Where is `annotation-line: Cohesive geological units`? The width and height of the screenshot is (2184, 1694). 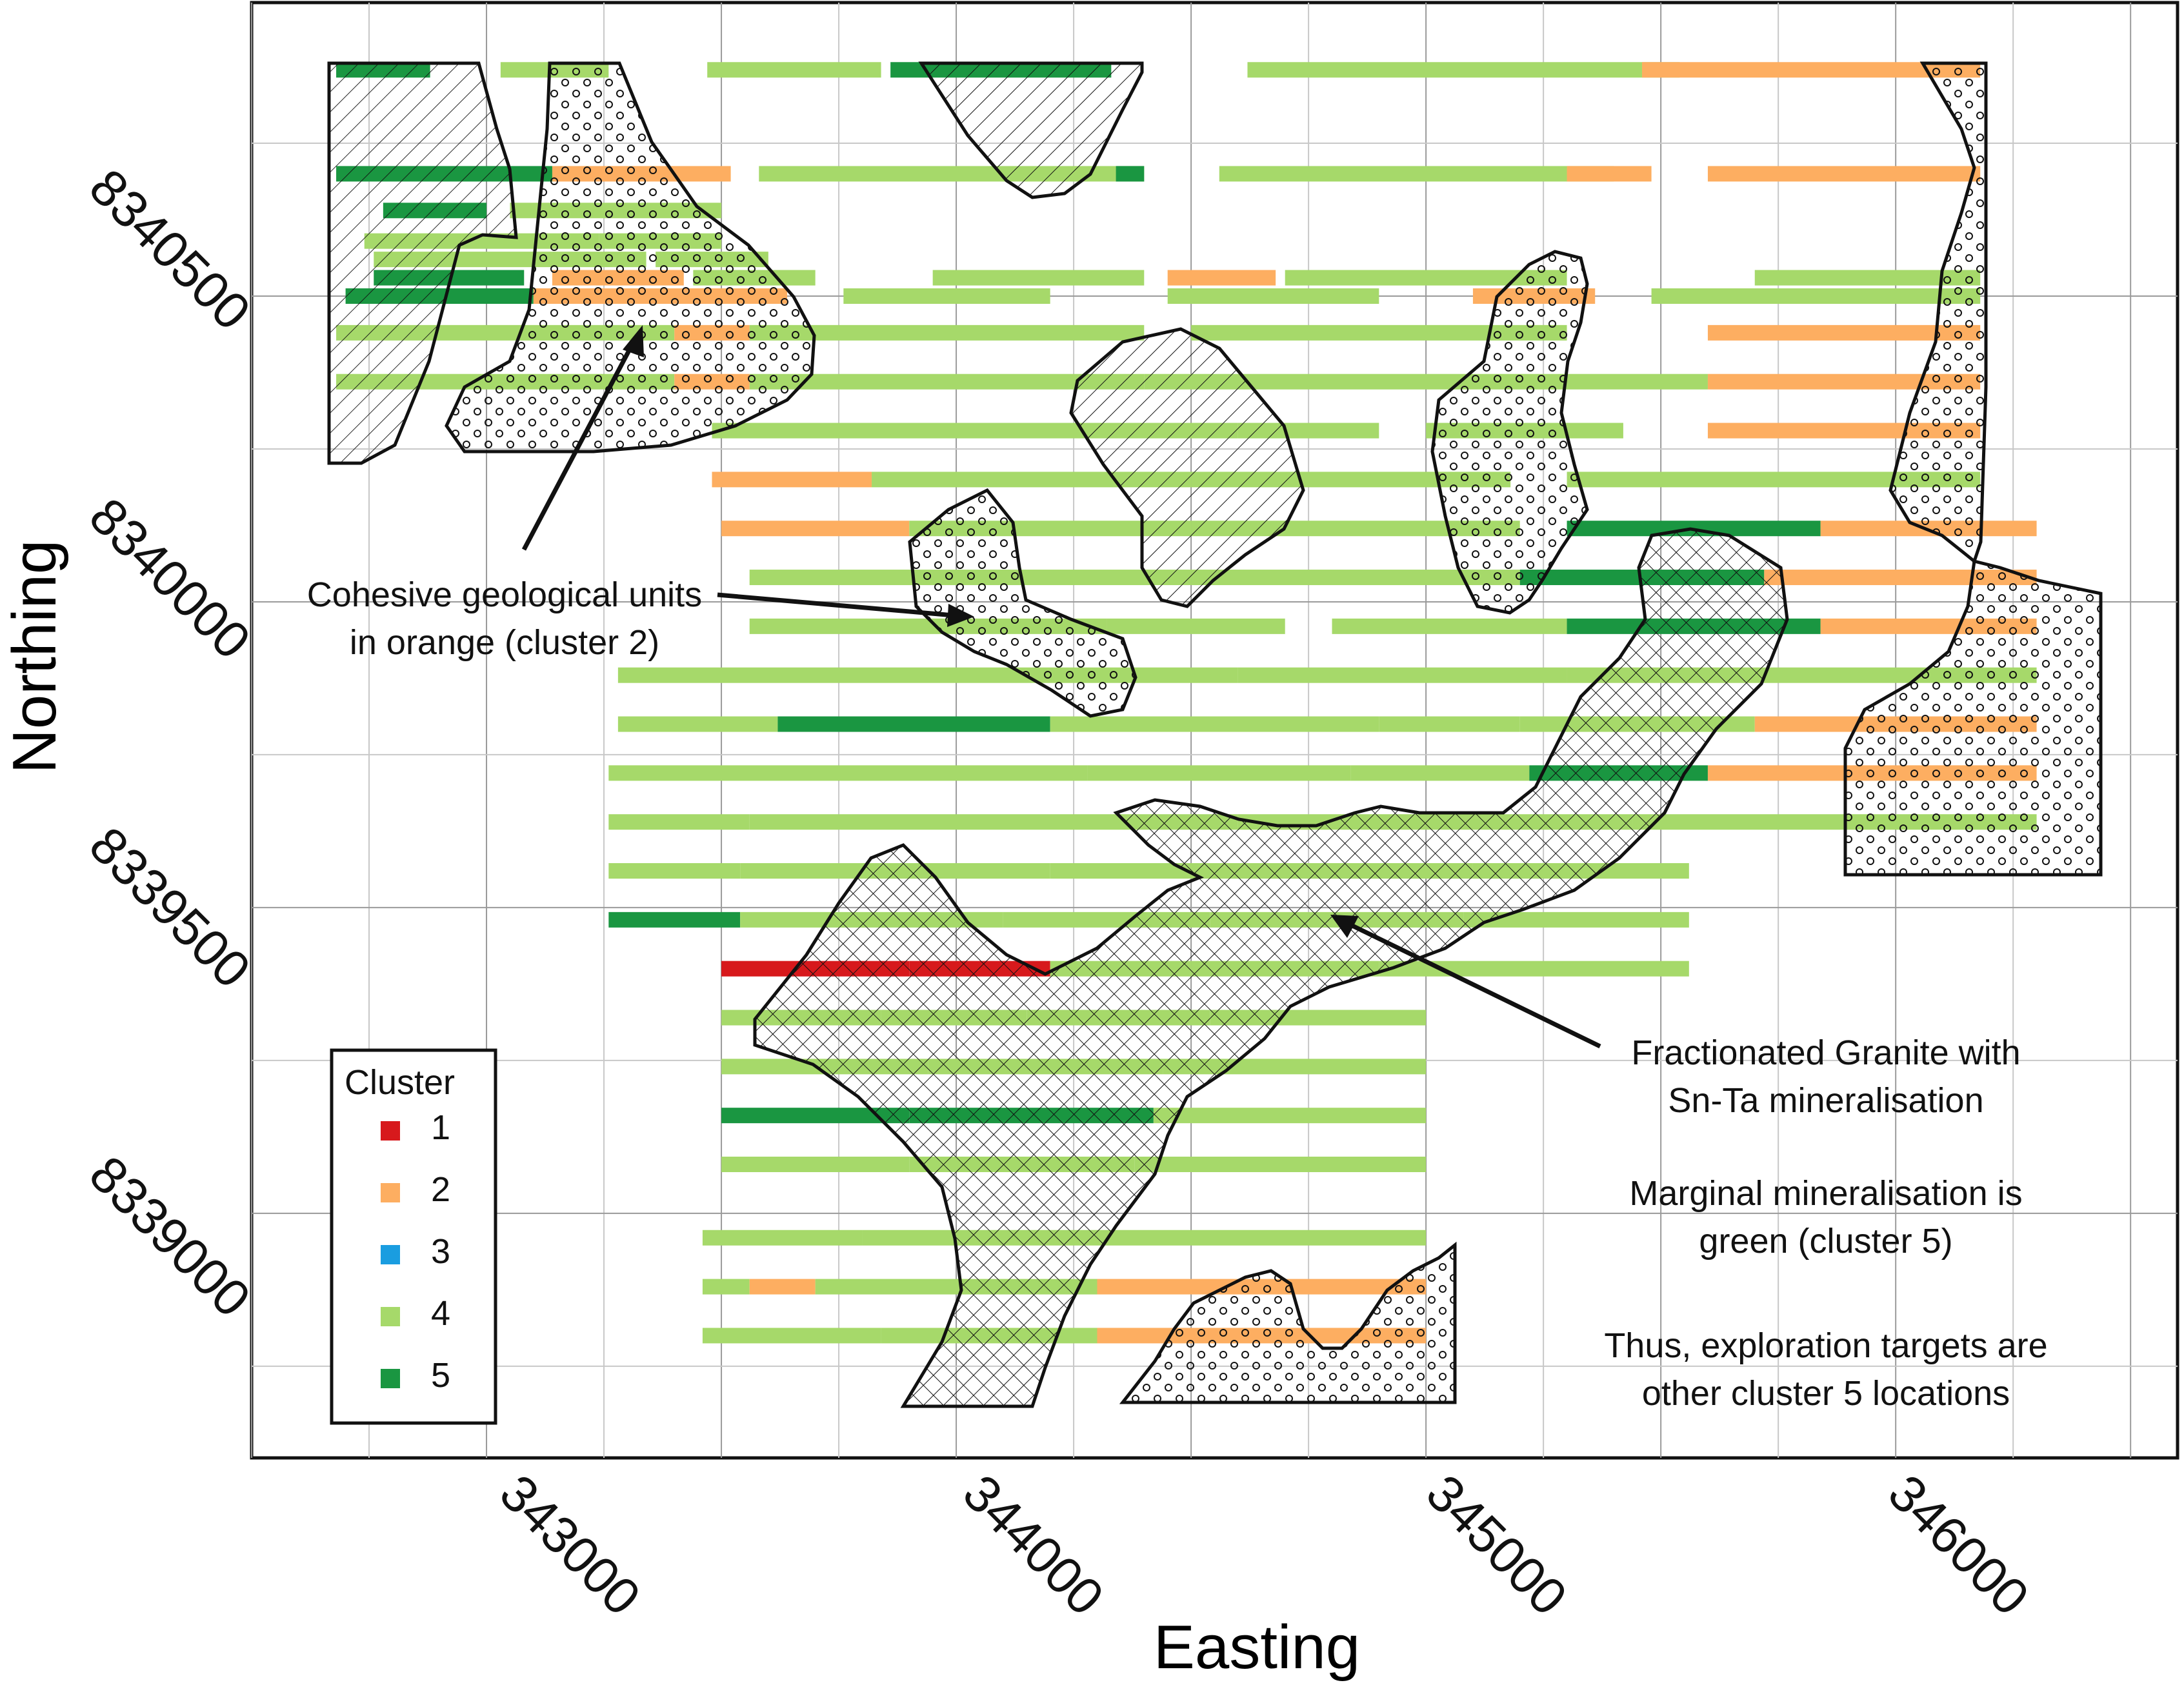
annotation-line: Cohesive geological units is located at coordinates (504, 594).